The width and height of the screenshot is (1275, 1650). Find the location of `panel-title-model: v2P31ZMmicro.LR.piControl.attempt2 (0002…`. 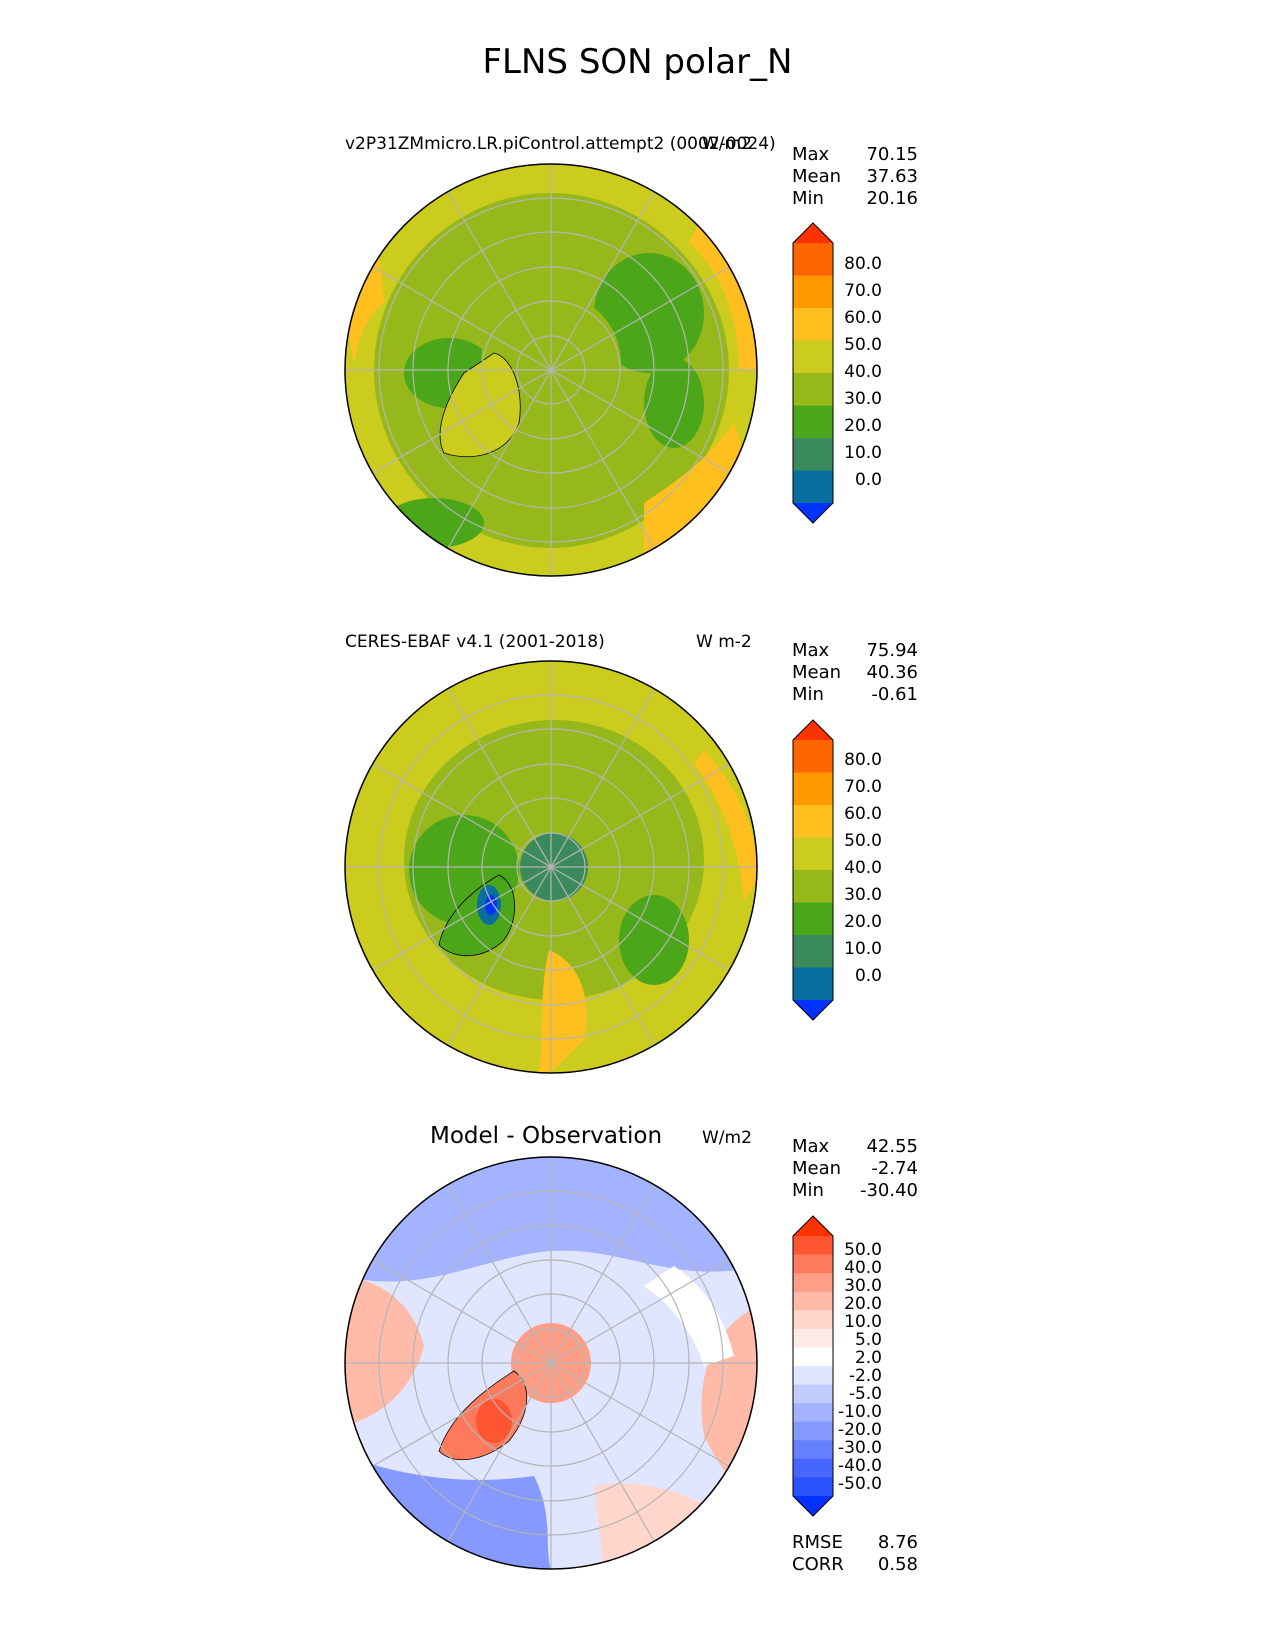

panel-title-model: v2P31ZMmicro.LR.piControl.attempt2 (0002… is located at coordinates (560, 144).